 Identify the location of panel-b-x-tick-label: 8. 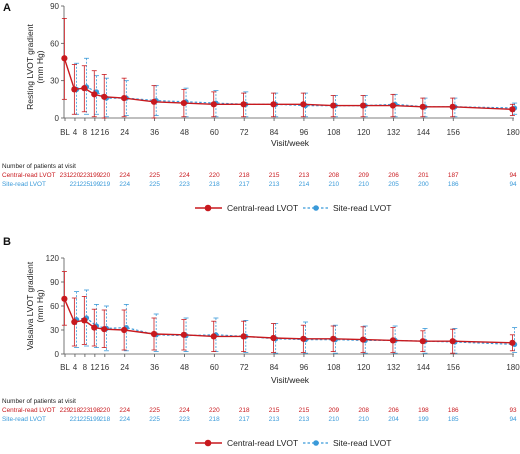
(85, 367).